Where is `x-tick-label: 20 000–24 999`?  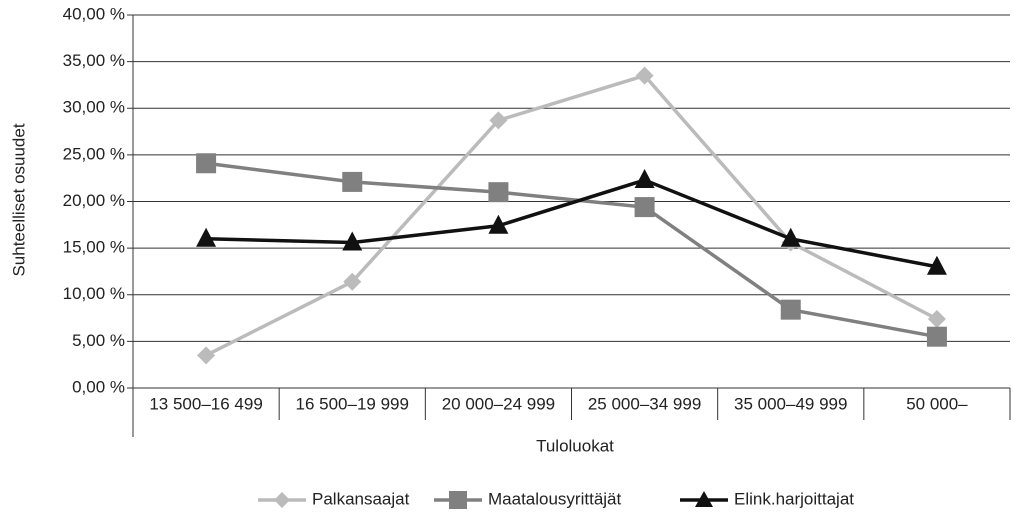 x-tick-label: 20 000–24 999 is located at coordinates (498, 403).